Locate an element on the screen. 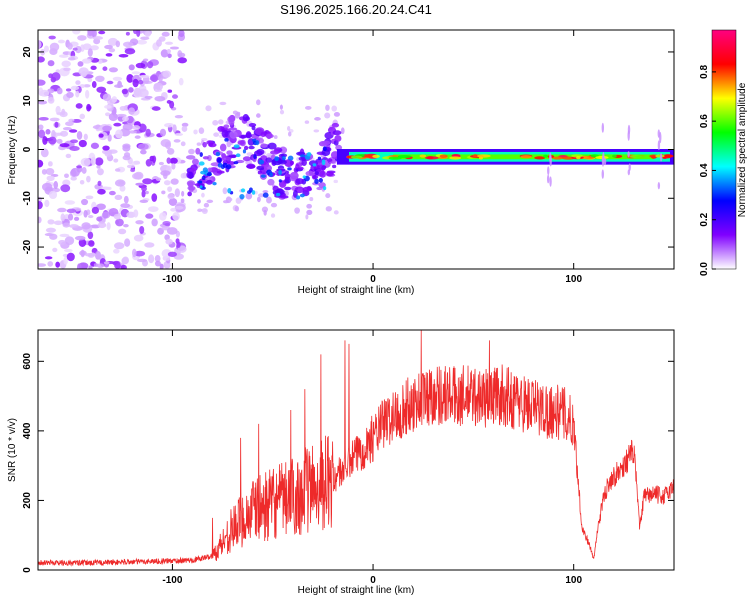 This screenshot has width=750, height=600. colorbar-tick-label: 0.2 is located at coordinates (704, 219).